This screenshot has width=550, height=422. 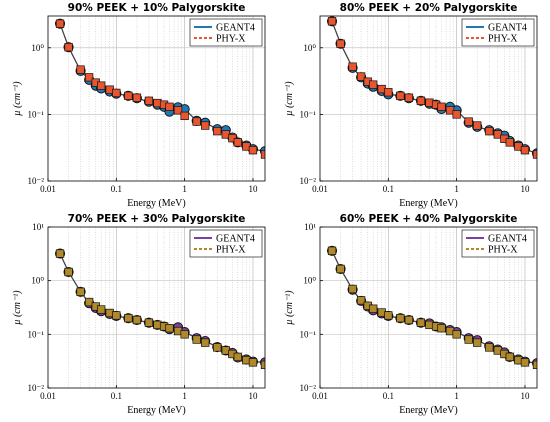 What do you see at coordinates (157, 219) in the screenshot?
I see `chart-title: 70% PEEK + 30% Palygorskite` at bounding box center [157, 219].